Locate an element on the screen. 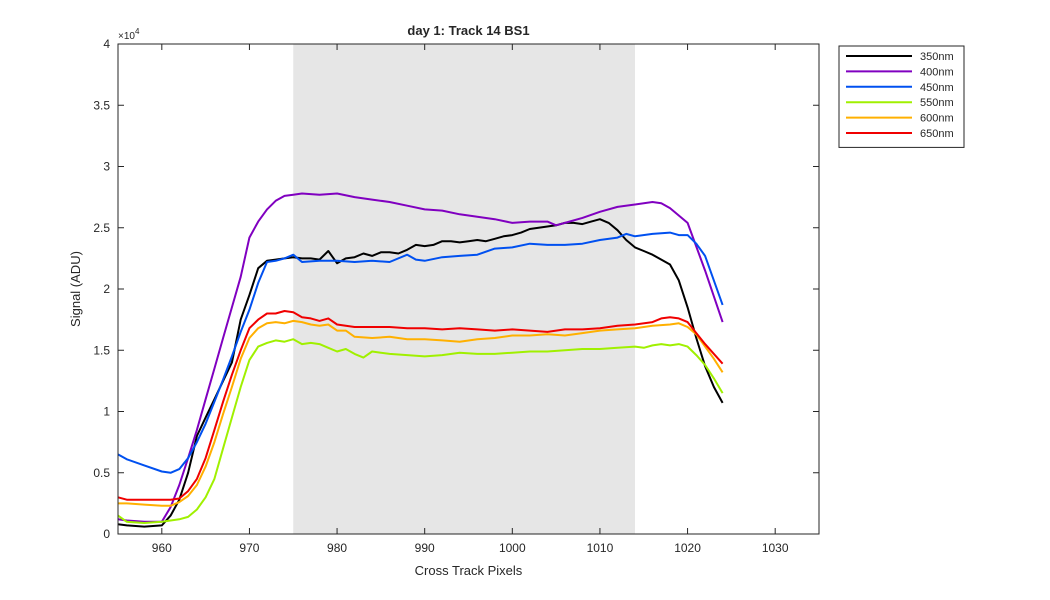  y-tick-label: 1.5 is located at coordinates (101, 350).